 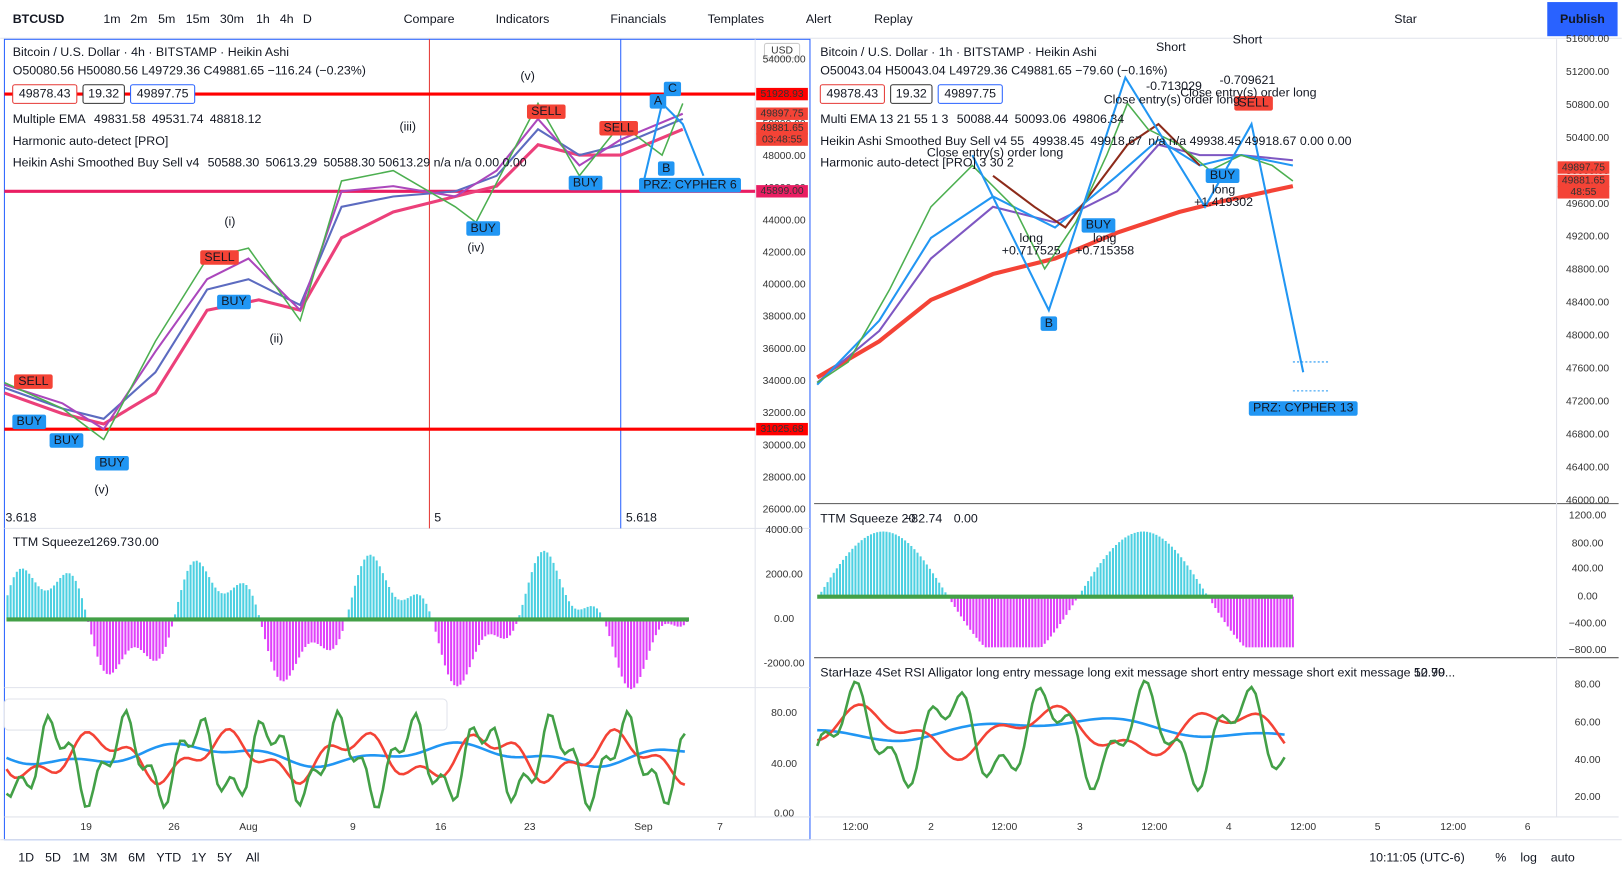 What do you see at coordinates (111, 19) in the screenshot?
I see `interval: 1m` at bounding box center [111, 19].